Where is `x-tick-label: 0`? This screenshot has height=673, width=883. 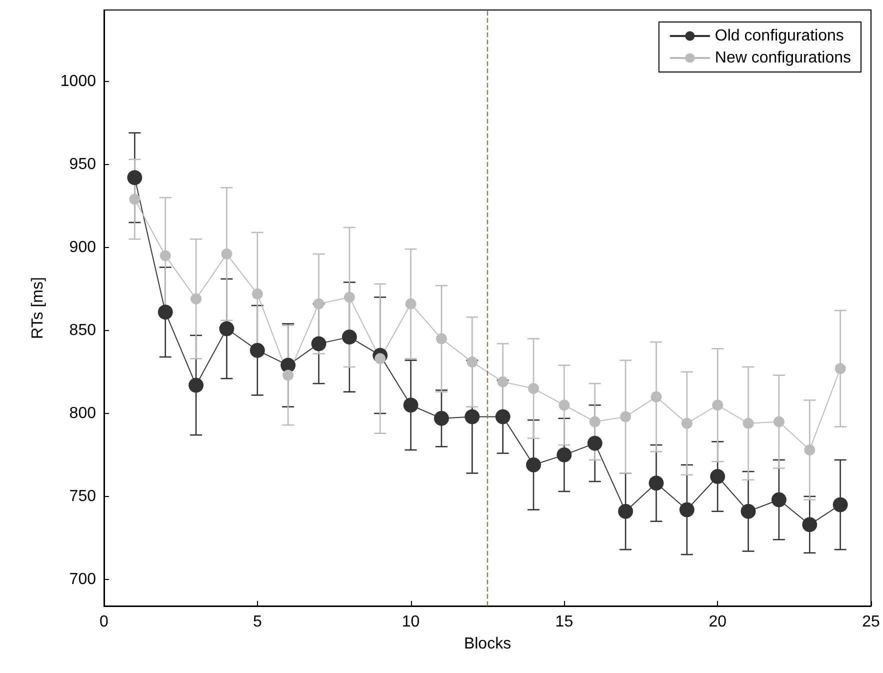 x-tick-label: 0 is located at coordinates (104, 622).